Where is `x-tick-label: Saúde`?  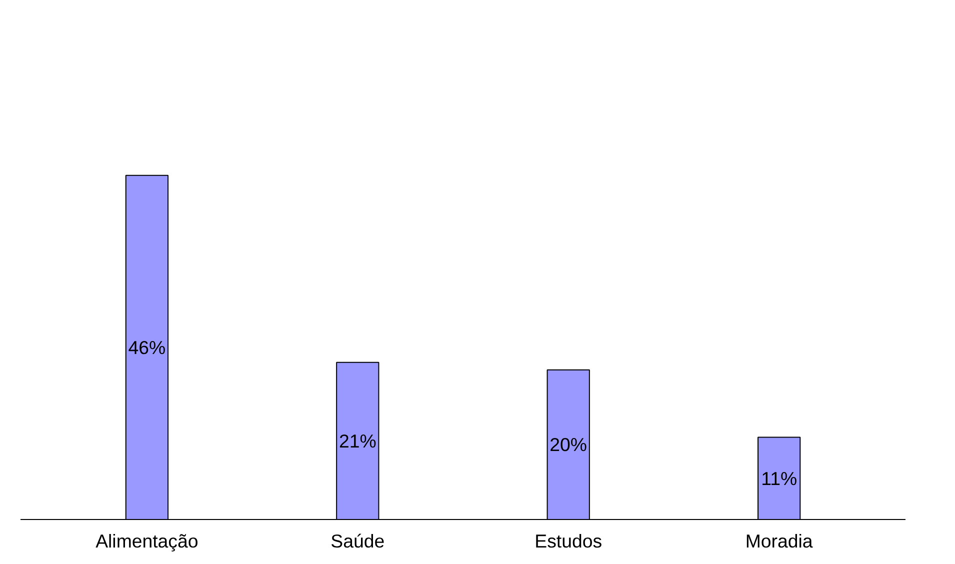 x-tick-label: Saúde is located at coordinates (357, 541).